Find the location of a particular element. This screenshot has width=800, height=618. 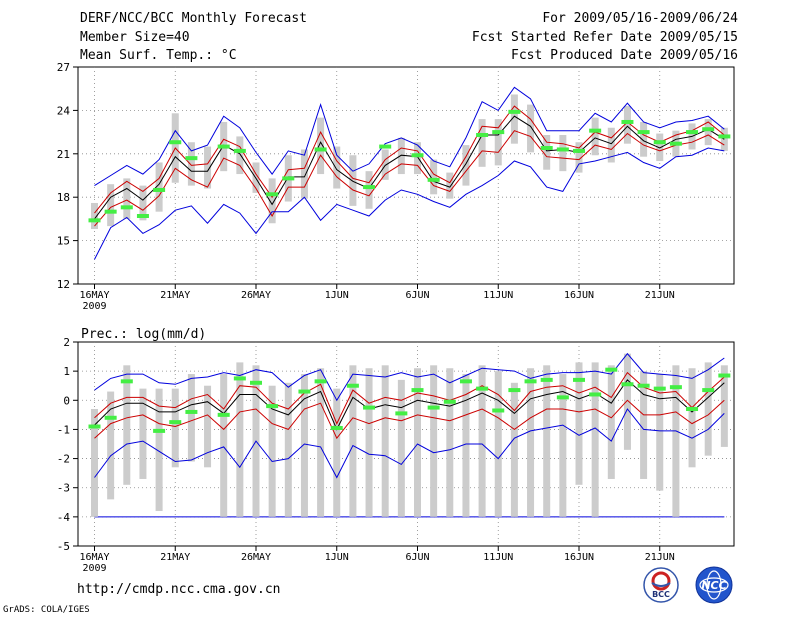

bcc-logo: BCC is located at coordinates (661, 585).